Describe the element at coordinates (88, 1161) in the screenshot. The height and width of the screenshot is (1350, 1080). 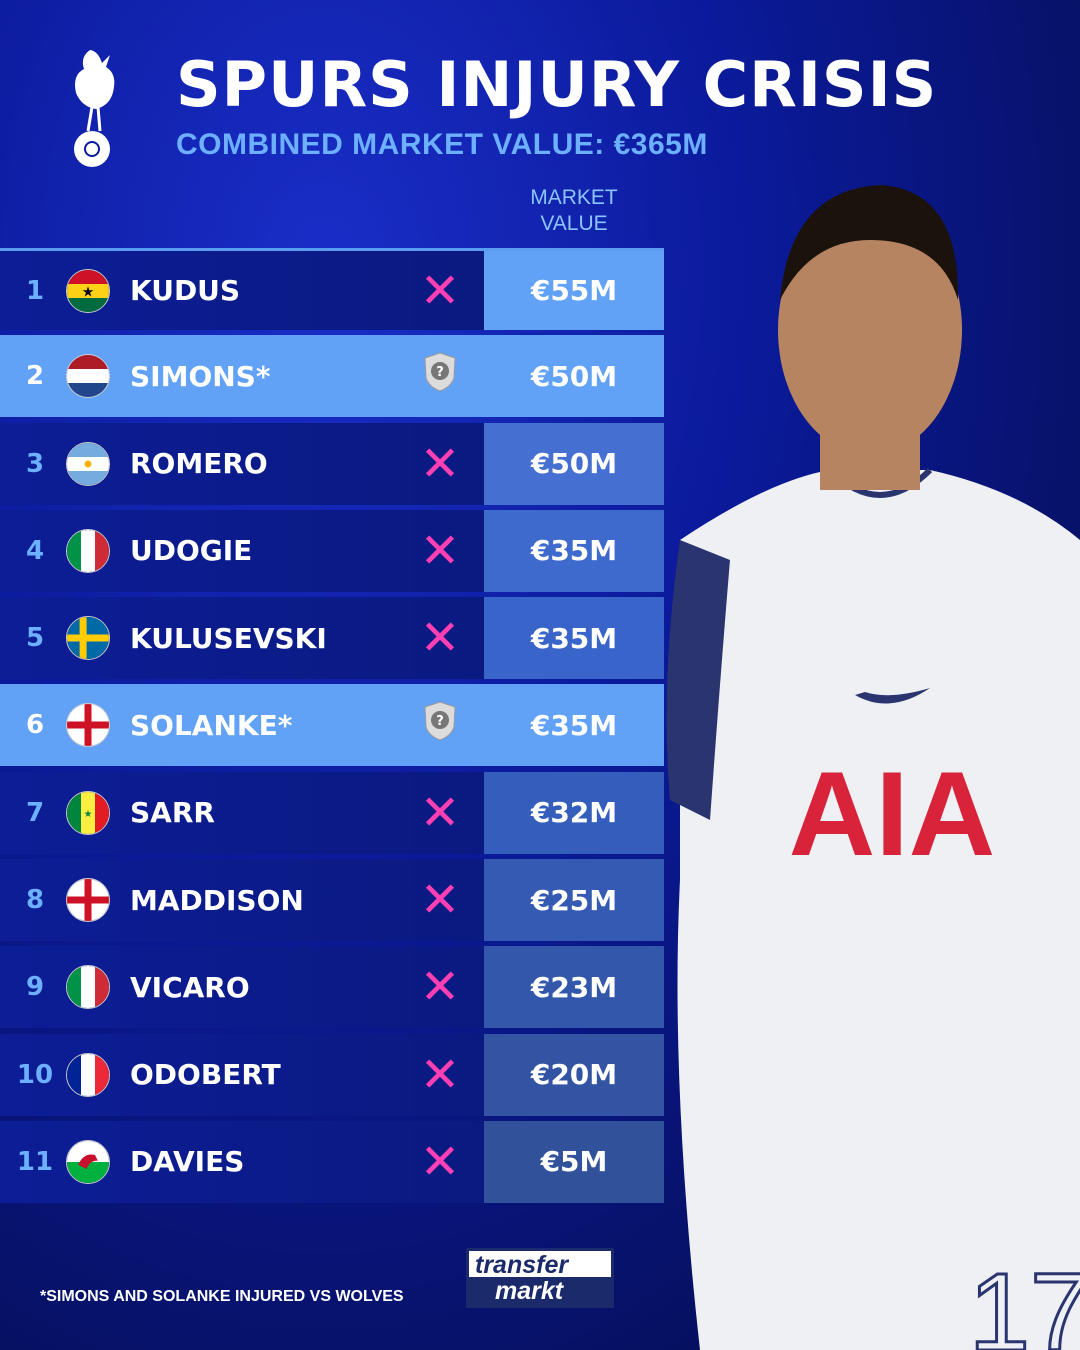
I see `wales-flag-icon` at that location.